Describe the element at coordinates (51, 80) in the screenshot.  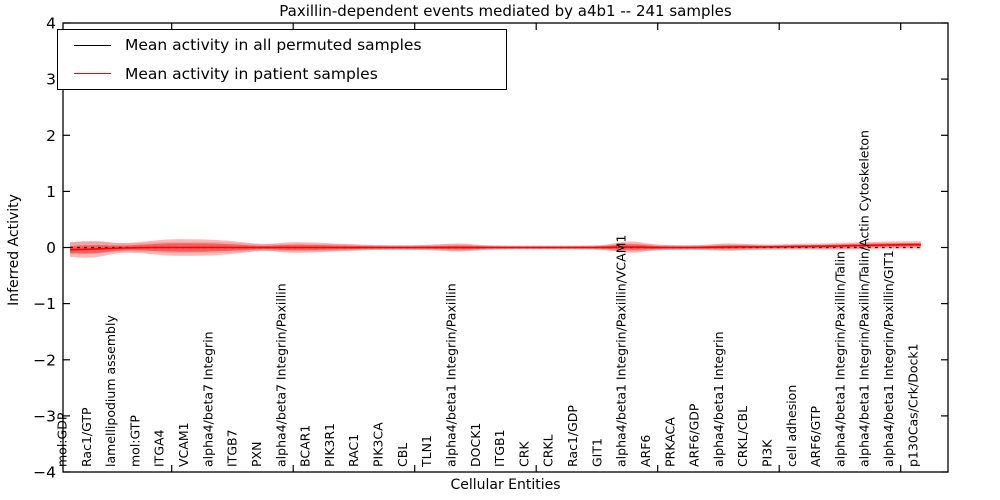
I see `y-tick-label: 3` at that location.